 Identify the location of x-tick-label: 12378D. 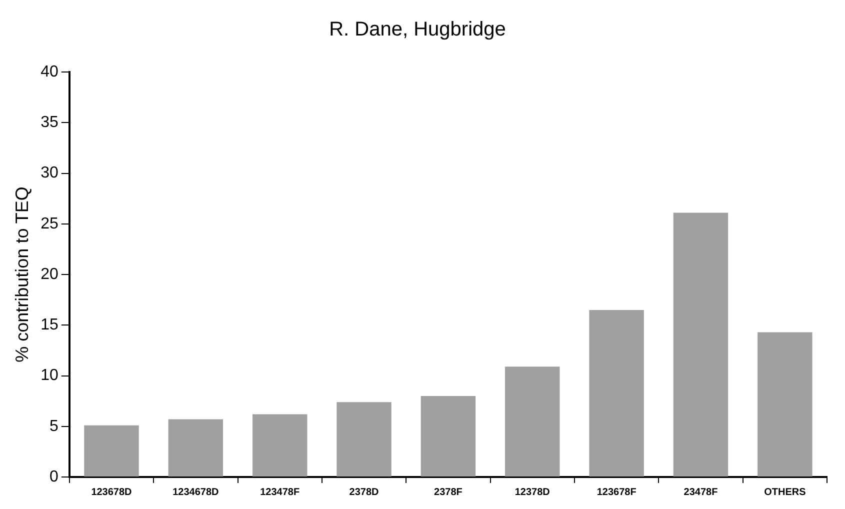
(532, 492).